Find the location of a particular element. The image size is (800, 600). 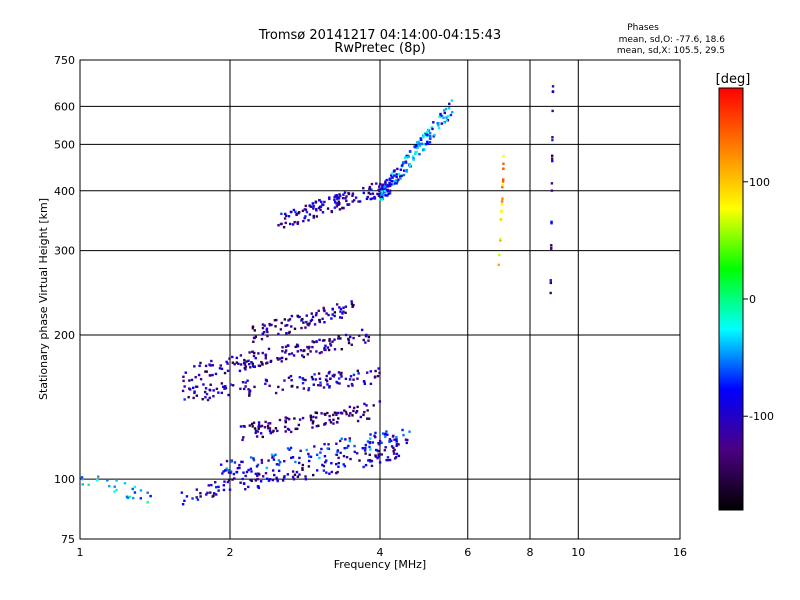

y-tick-label: 75 is located at coordinates (68, 539).